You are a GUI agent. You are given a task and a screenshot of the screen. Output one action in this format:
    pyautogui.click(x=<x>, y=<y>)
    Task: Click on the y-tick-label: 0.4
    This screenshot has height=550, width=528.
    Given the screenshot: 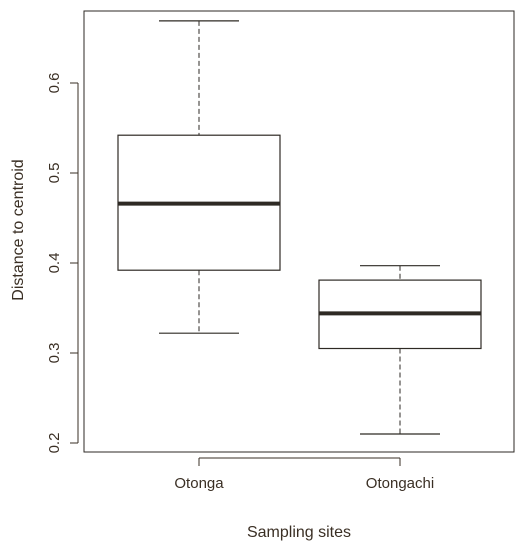 What is the action you would take?
    pyautogui.click(x=54, y=263)
    